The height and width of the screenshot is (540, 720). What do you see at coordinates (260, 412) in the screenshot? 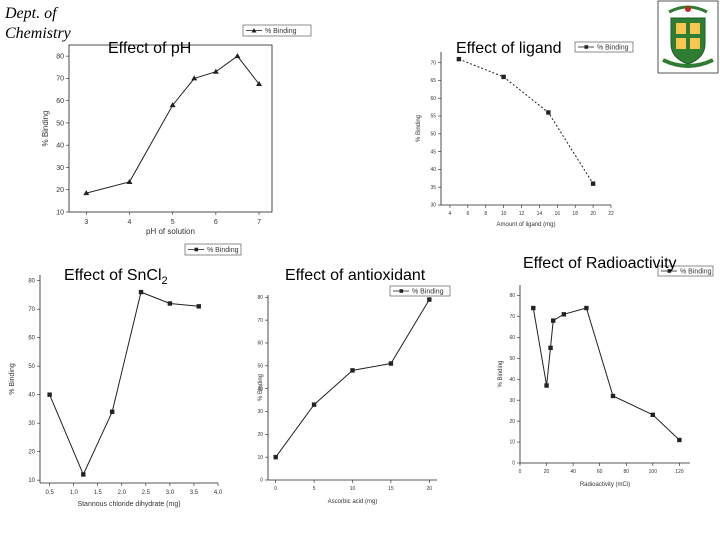
I see `antioxidant-y-tick-label: 30` at bounding box center [260, 412].